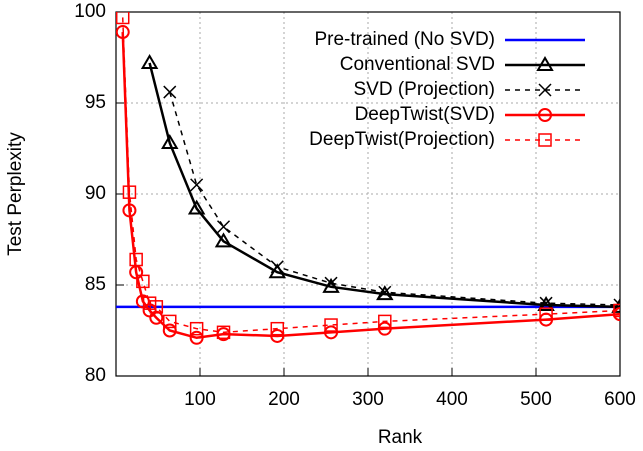  Describe the element at coordinates (404, 39) in the screenshot. I see `legend-label: Pre-trained (No SVD)` at that location.